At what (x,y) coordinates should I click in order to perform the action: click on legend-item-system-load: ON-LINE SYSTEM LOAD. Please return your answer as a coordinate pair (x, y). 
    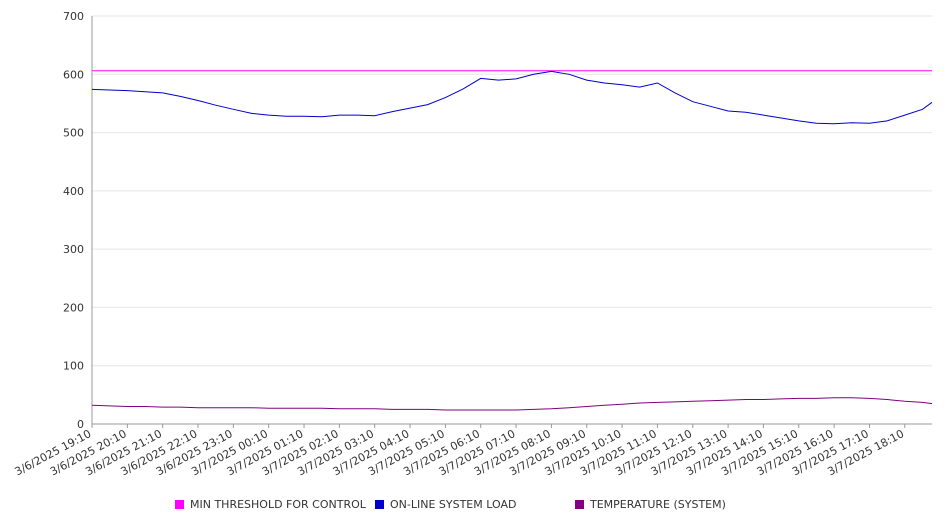
    Looking at the image, I should click on (445, 504).